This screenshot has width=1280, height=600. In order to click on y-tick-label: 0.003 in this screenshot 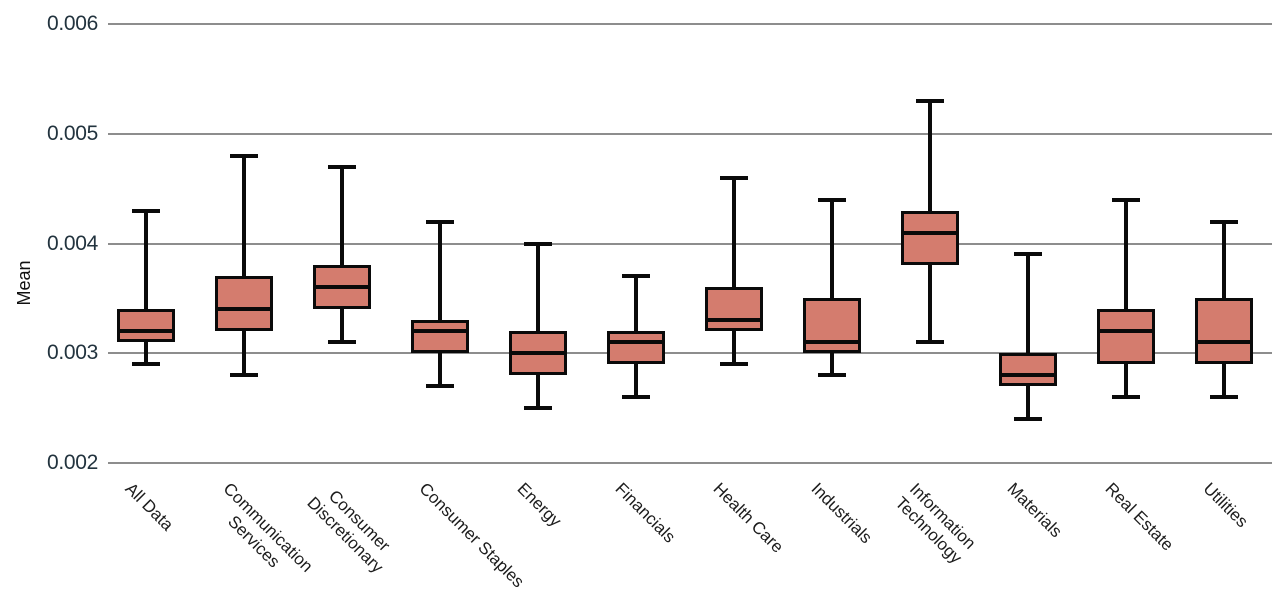, I will do `click(72, 353)`.